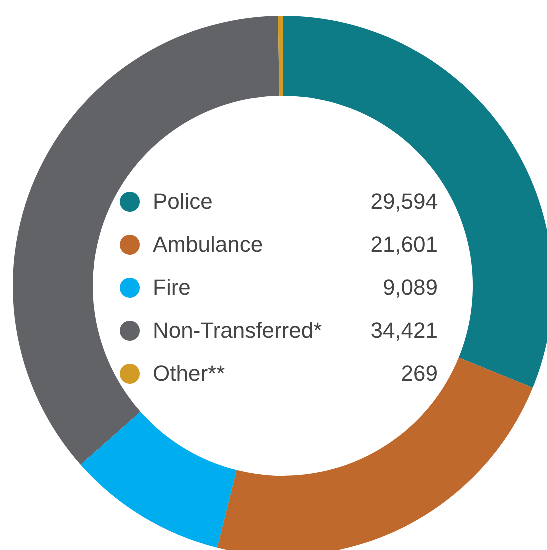 This screenshot has height=550, width=547. I want to click on data-label: 34,421, so click(404, 331).